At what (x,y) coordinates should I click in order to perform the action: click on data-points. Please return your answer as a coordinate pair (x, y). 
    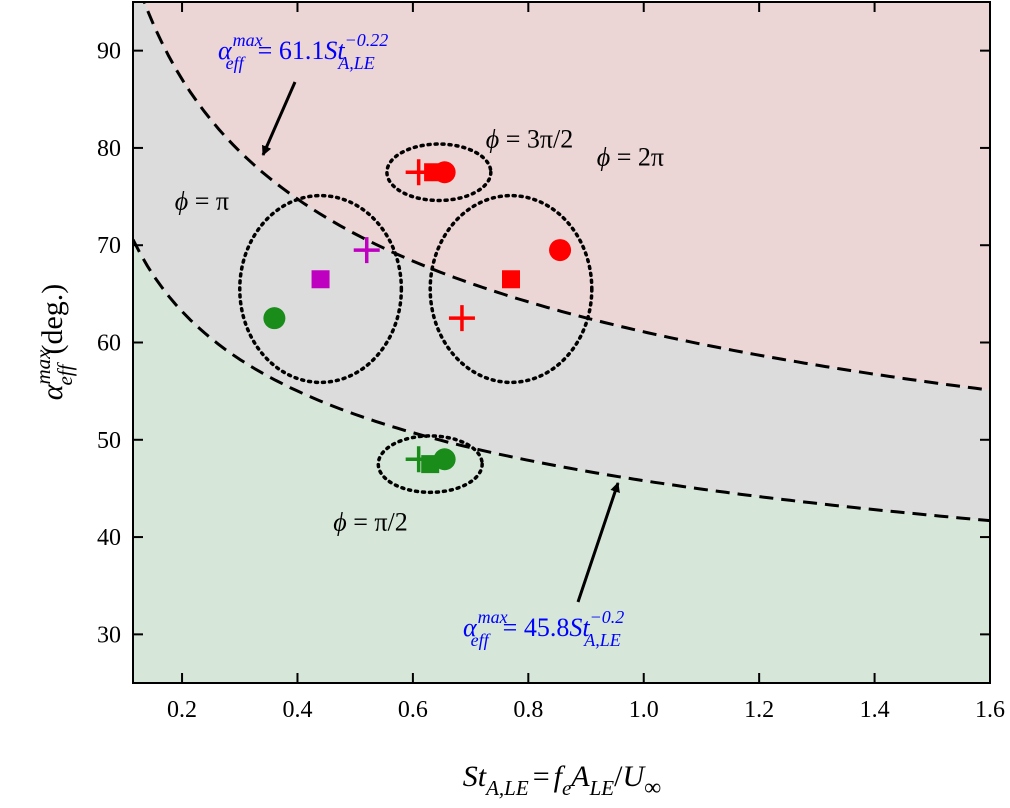
    Looking at the image, I should click on (417, 316).